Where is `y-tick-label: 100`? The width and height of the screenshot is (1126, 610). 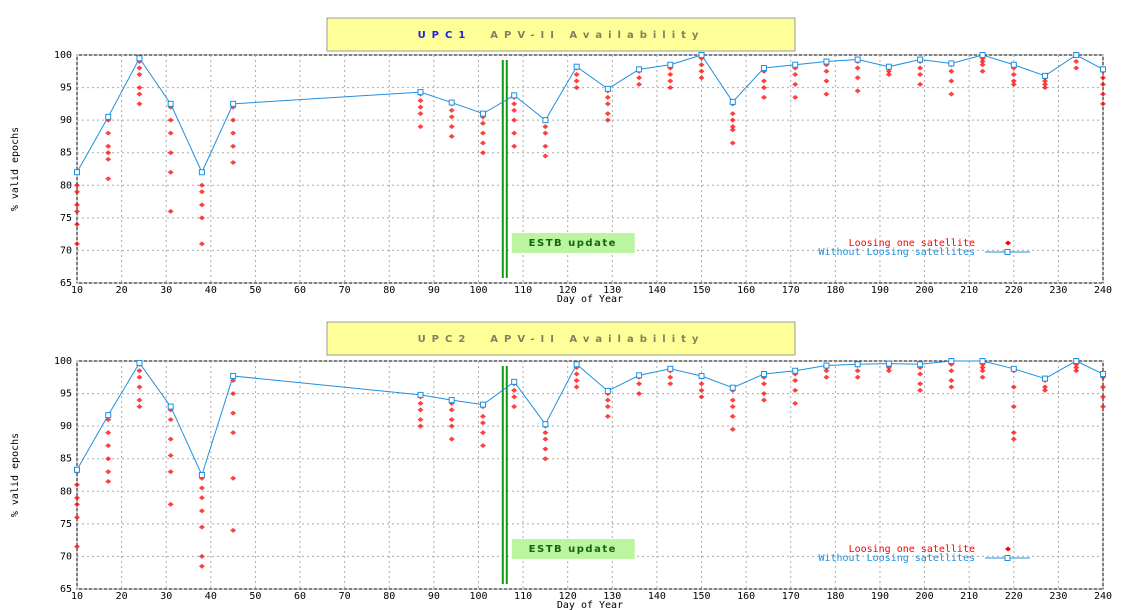
y-tick-label: 100 is located at coordinates (63, 361).